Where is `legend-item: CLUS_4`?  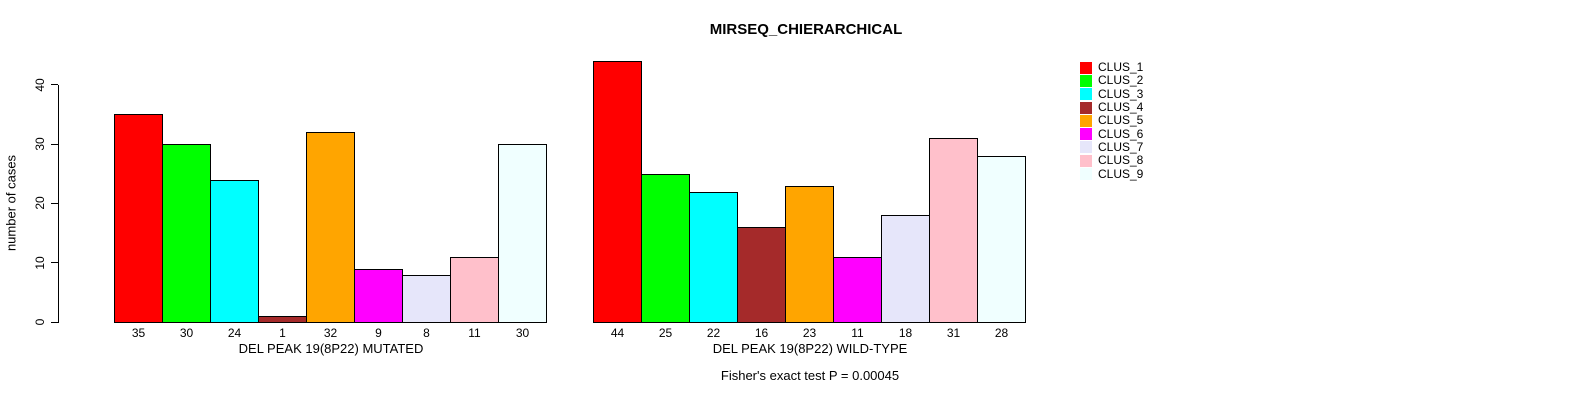 legend-item: CLUS_4 is located at coordinates (1111, 107).